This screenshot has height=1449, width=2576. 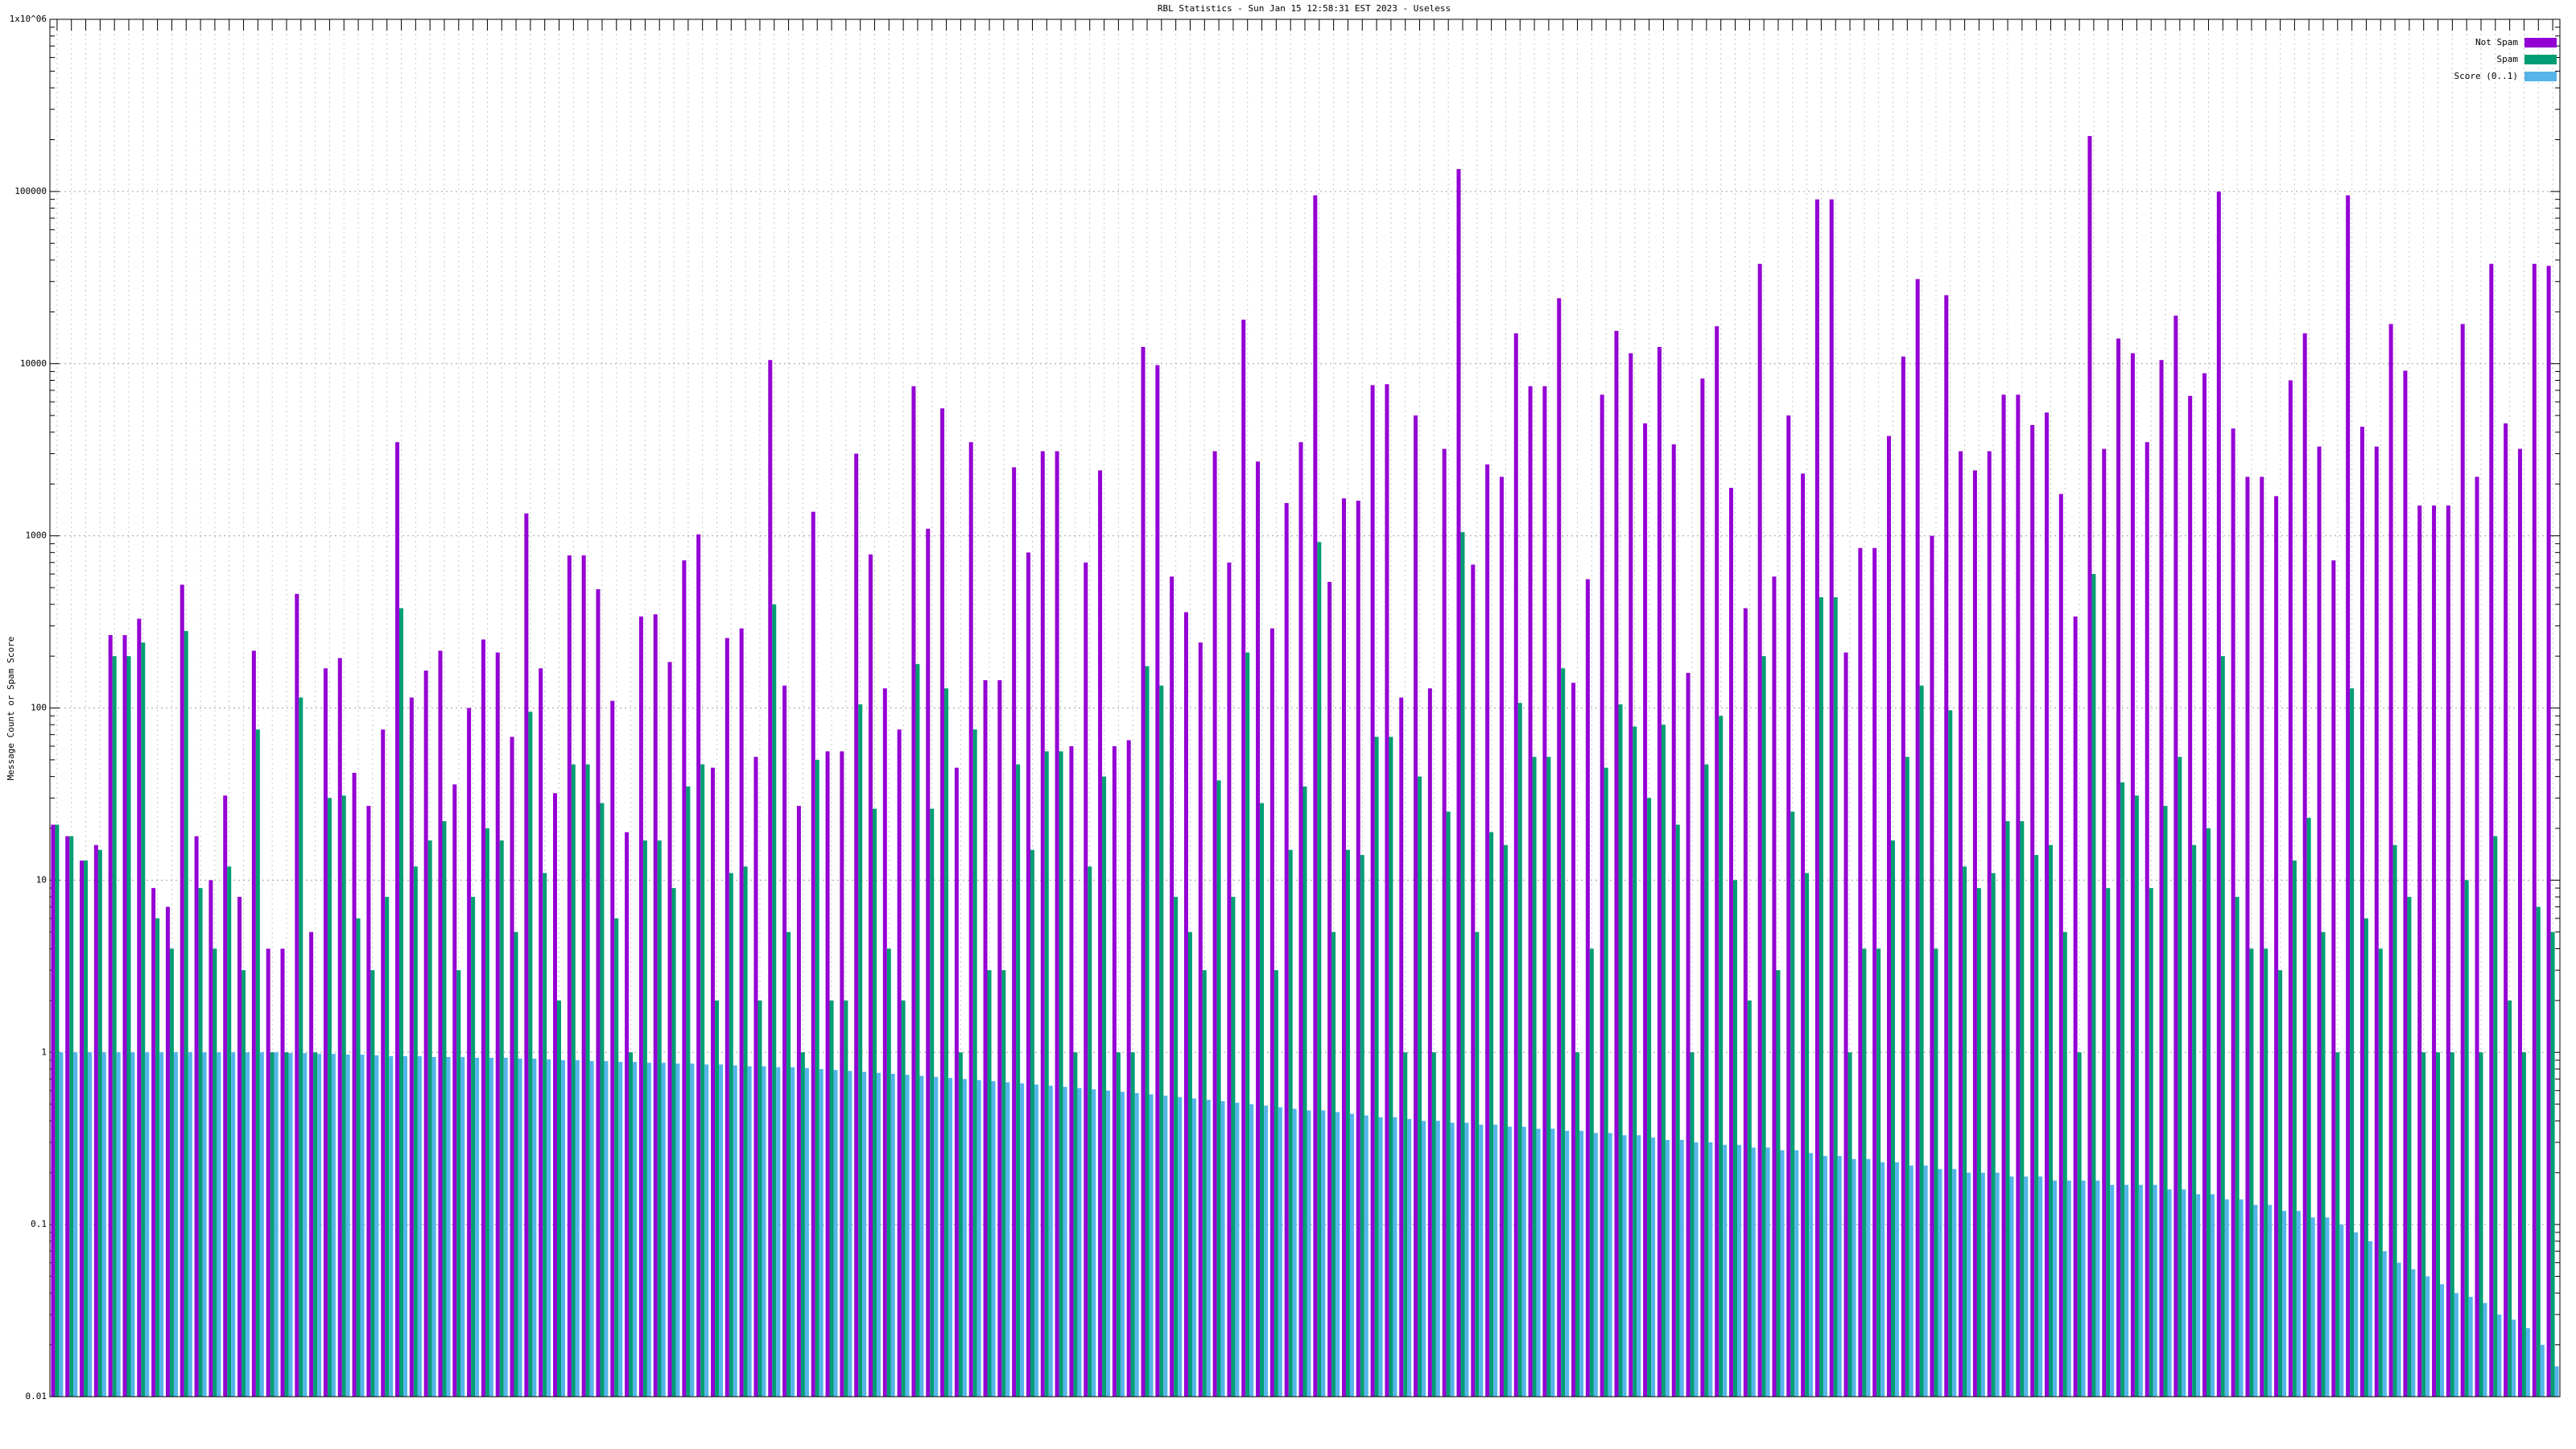 What do you see at coordinates (33, 363) in the screenshot?
I see `y-tick-label: 10000` at bounding box center [33, 363].